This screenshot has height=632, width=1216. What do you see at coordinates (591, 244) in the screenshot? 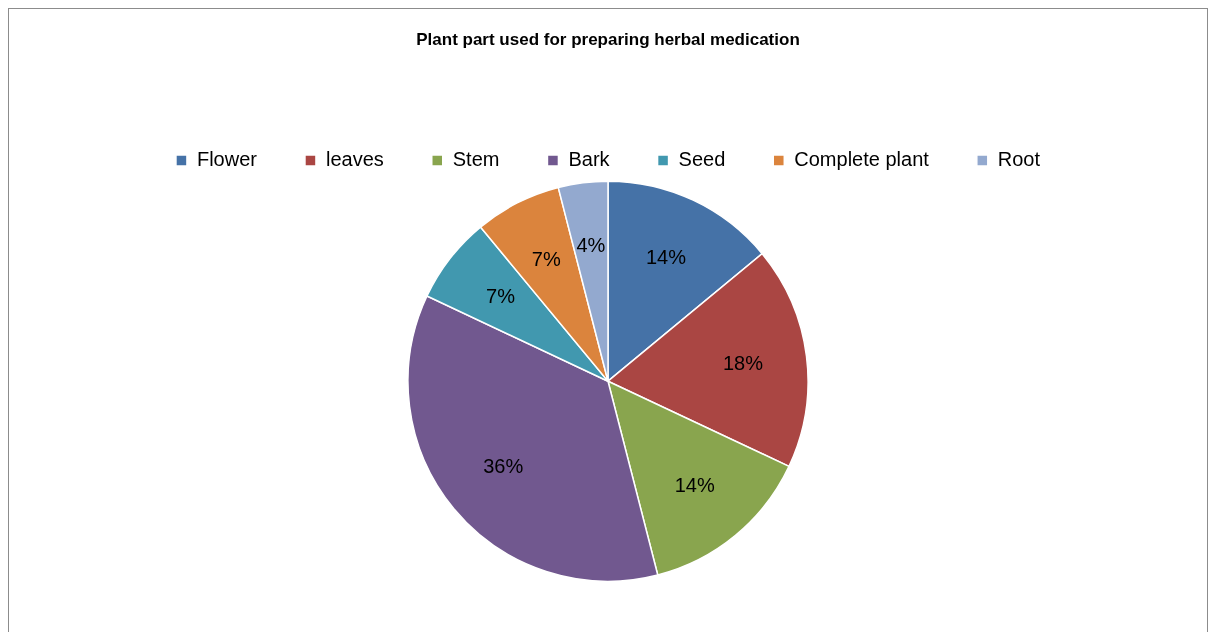
I see `data-label: 4%` at bounding box center [591, 244].